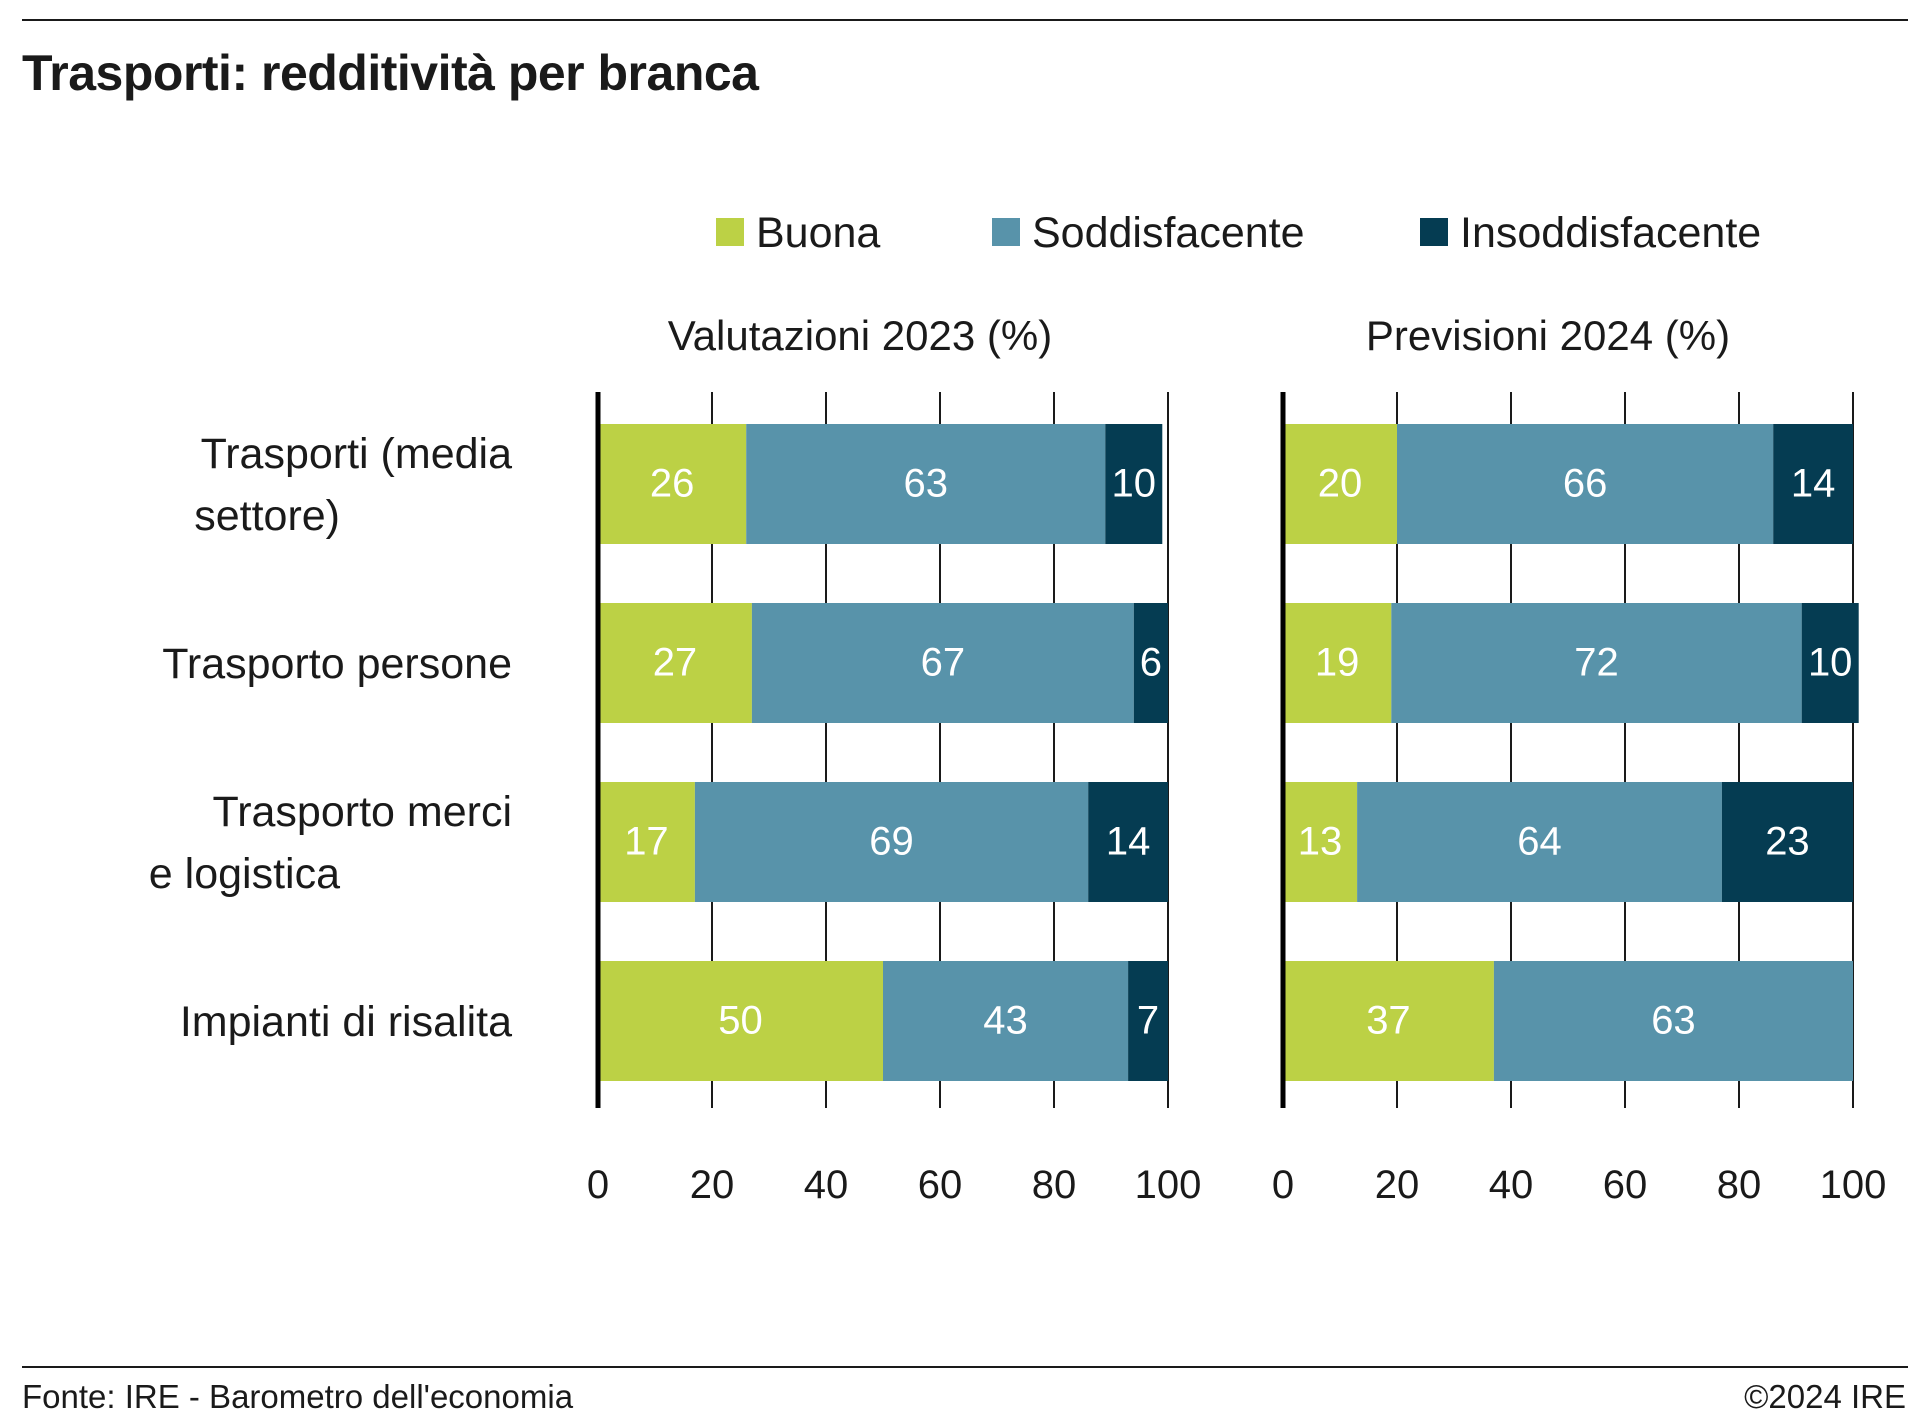 The height and width of the screenshot is (1416, 1920). I want to click on bar-2-trasporto-merci-e-logistica-soddisfacente, so click(1539, 842).